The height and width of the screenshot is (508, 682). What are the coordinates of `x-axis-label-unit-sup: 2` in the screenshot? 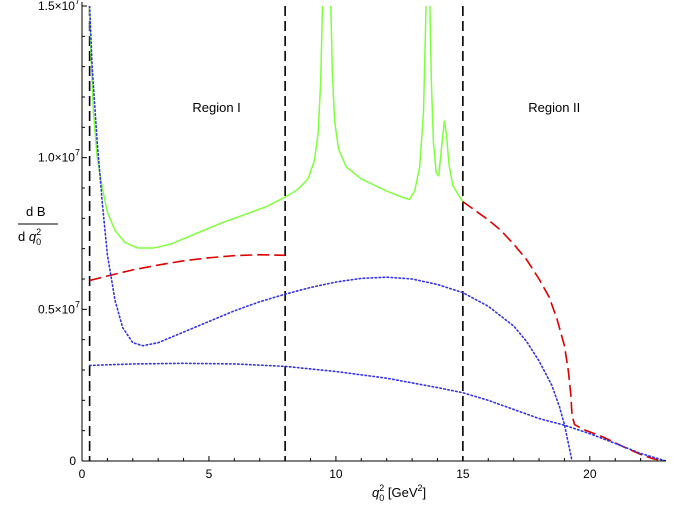 It's located at (420, 488).